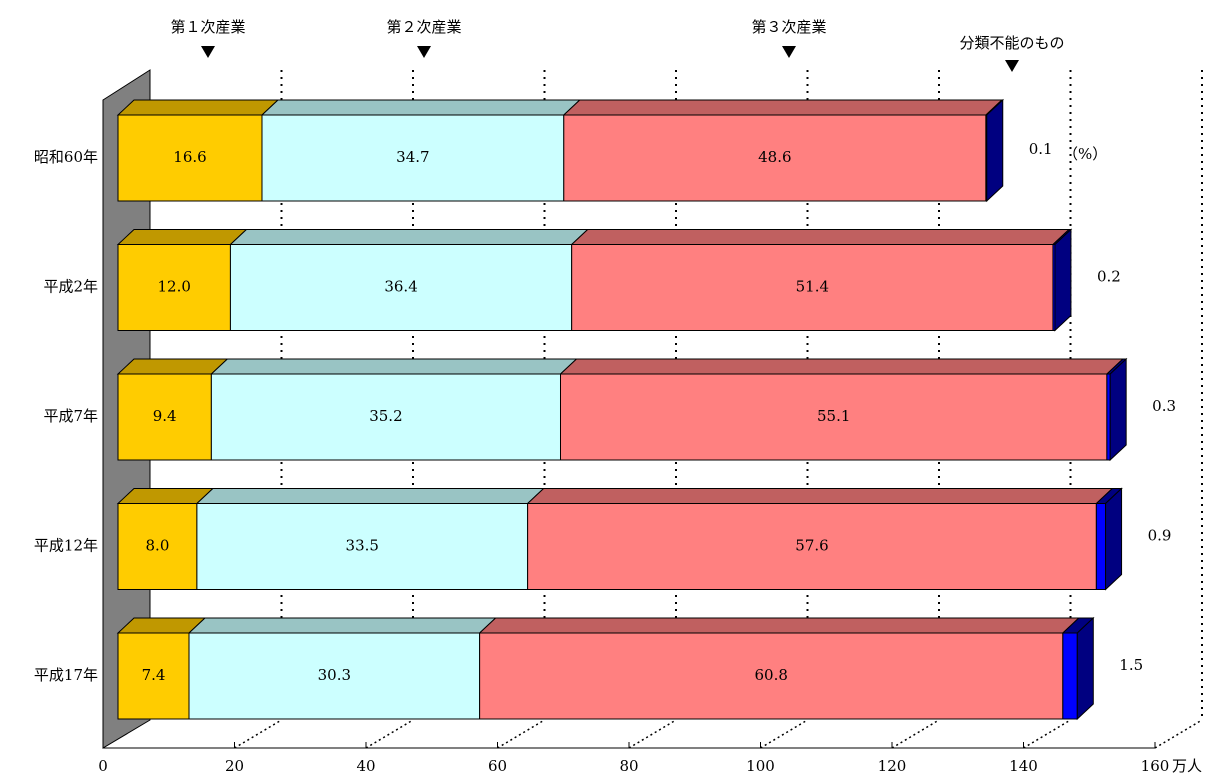 Image resolution: width=1218 pixels, height=780 pixels. What do you see at coordinates (1011, 43) in the screenshot?
I see `series-label: 分類不能のもの` at bounding box center [1011, 43].